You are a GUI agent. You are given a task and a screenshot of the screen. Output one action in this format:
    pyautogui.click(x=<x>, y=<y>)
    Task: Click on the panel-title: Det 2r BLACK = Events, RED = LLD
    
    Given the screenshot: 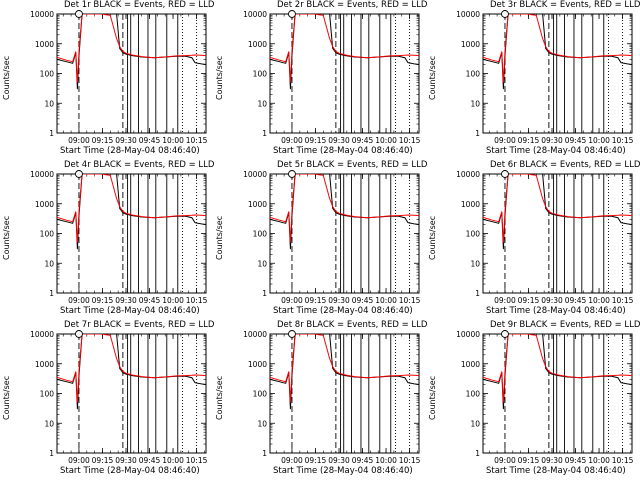 What is the action you would take?
    pyautogui.click(x=352, y=5)
    